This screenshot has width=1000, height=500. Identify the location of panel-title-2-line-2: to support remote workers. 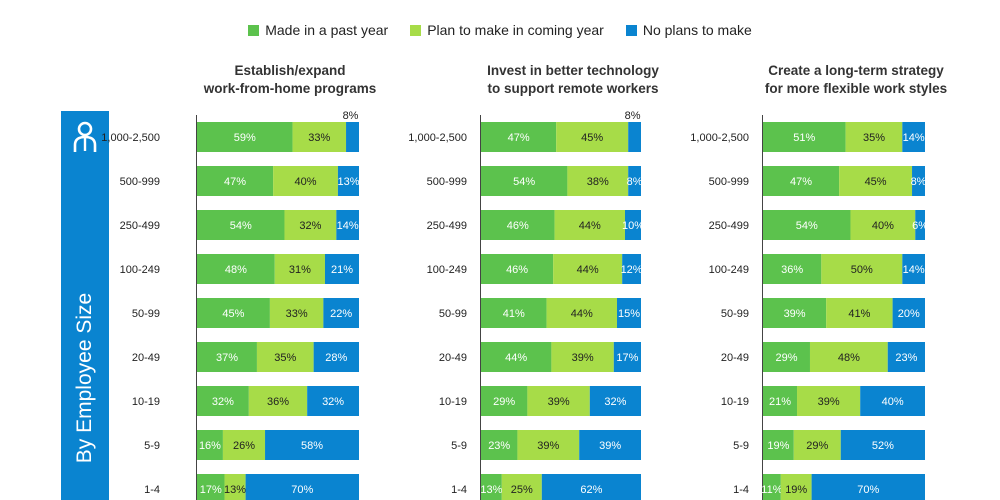
(572, 88).